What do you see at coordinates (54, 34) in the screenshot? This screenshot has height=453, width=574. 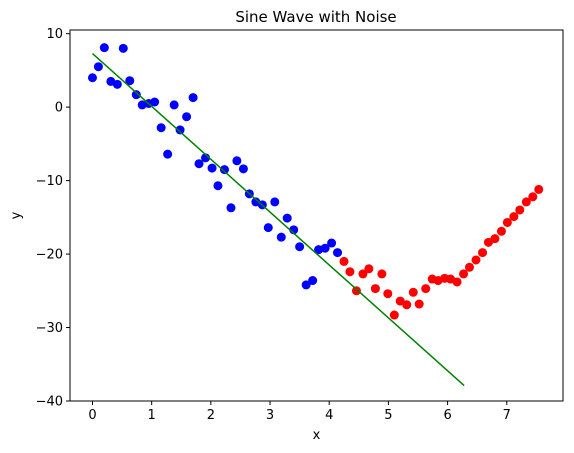 I see `y-tick-label: 10` at bounding box center [54, 34].